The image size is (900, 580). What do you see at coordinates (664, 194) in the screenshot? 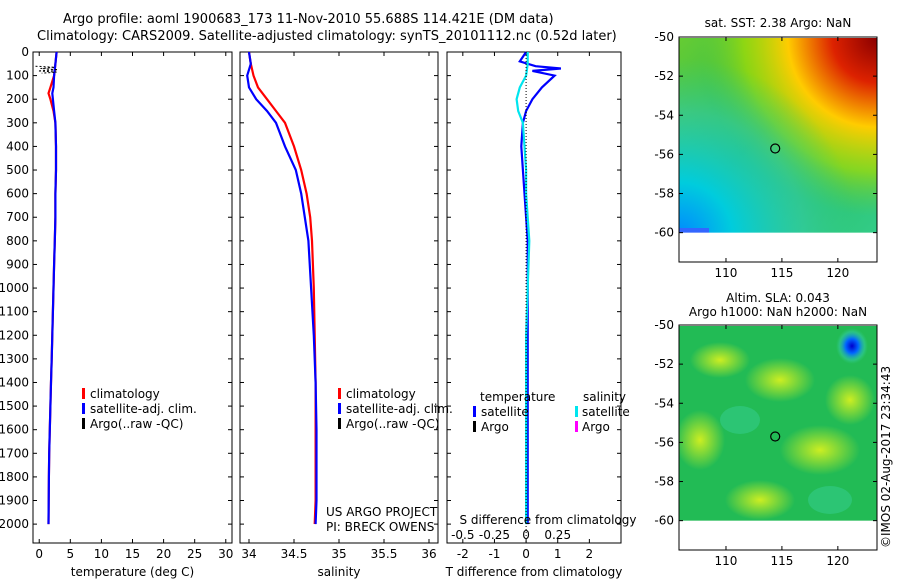
I see `lat-tick-label: -58` at bounding box center [664, 194].